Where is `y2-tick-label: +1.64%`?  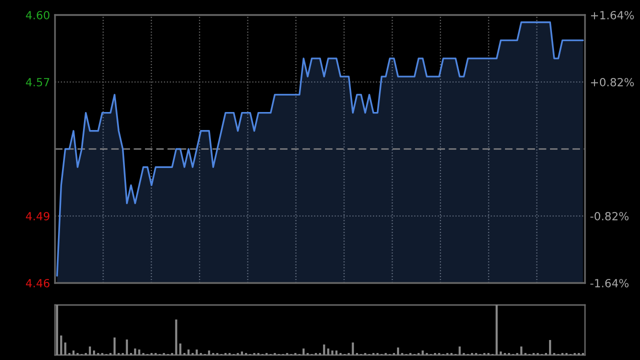 y2-tick-label: +1.64% is located at coordinates (612, 15).